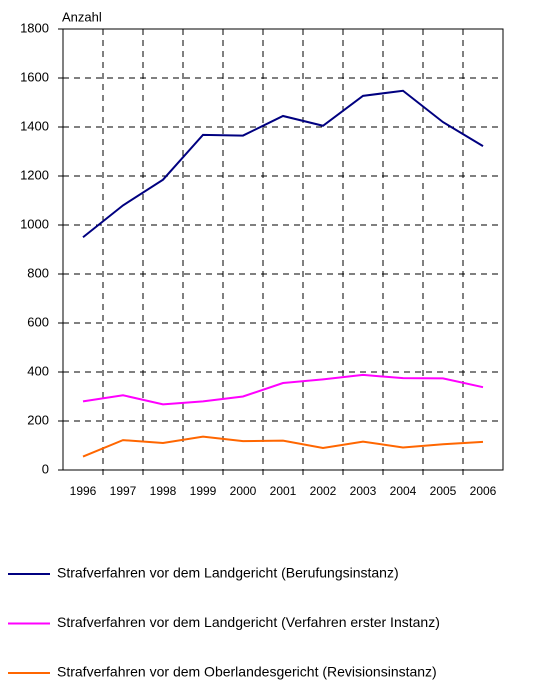 Image resolution: width=545 pixels, height=684 pixels. What do you see at coordinates (203, 491) in the screenshot?
I see `x-tick-label: 1999` at bounding box center [203, 491].